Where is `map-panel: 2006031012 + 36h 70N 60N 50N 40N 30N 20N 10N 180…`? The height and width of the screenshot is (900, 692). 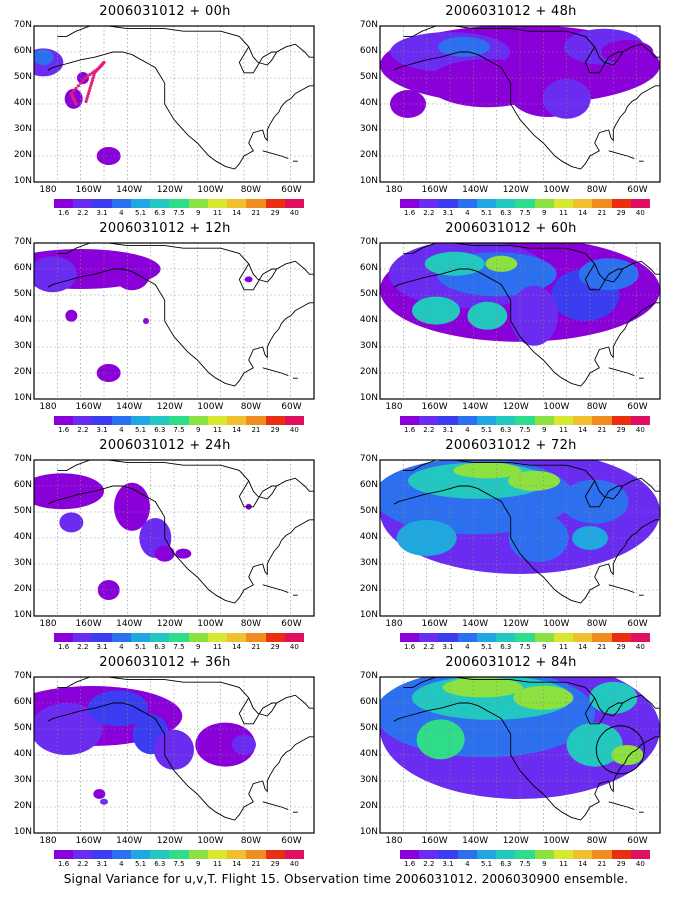 map-panel: 2006031012 + 36h 70N 60N 50N 40N 30N 20N 10N 180… is located at coordinates (165, 759).